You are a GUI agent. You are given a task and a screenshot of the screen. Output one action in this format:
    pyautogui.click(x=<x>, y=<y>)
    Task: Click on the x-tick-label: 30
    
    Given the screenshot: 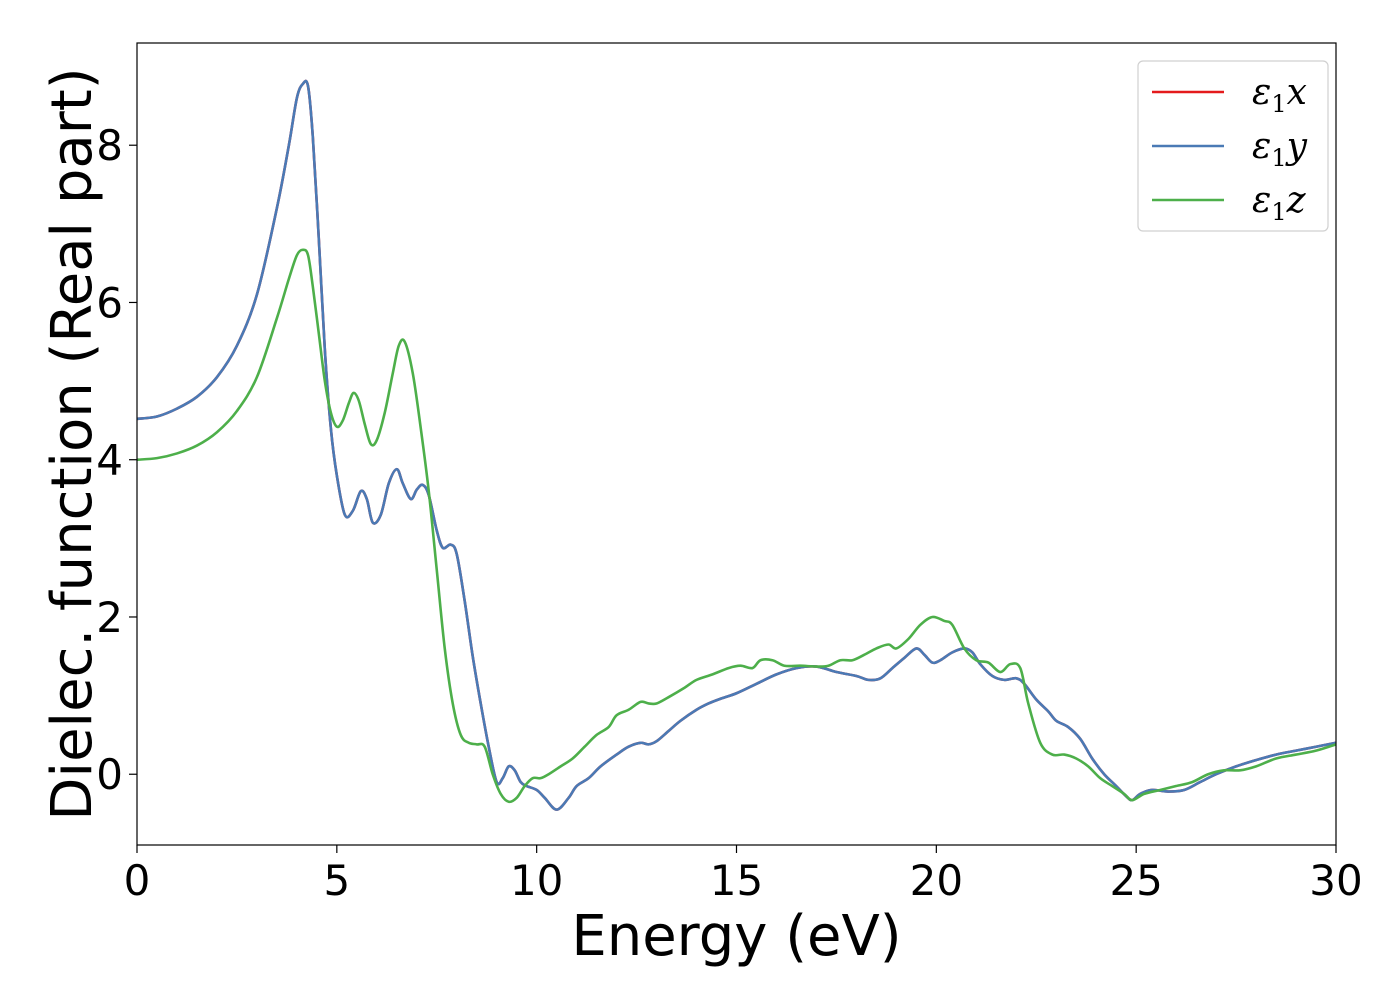 What is the action you would take?
    pyautogui.click(x=1335, y=880)
    